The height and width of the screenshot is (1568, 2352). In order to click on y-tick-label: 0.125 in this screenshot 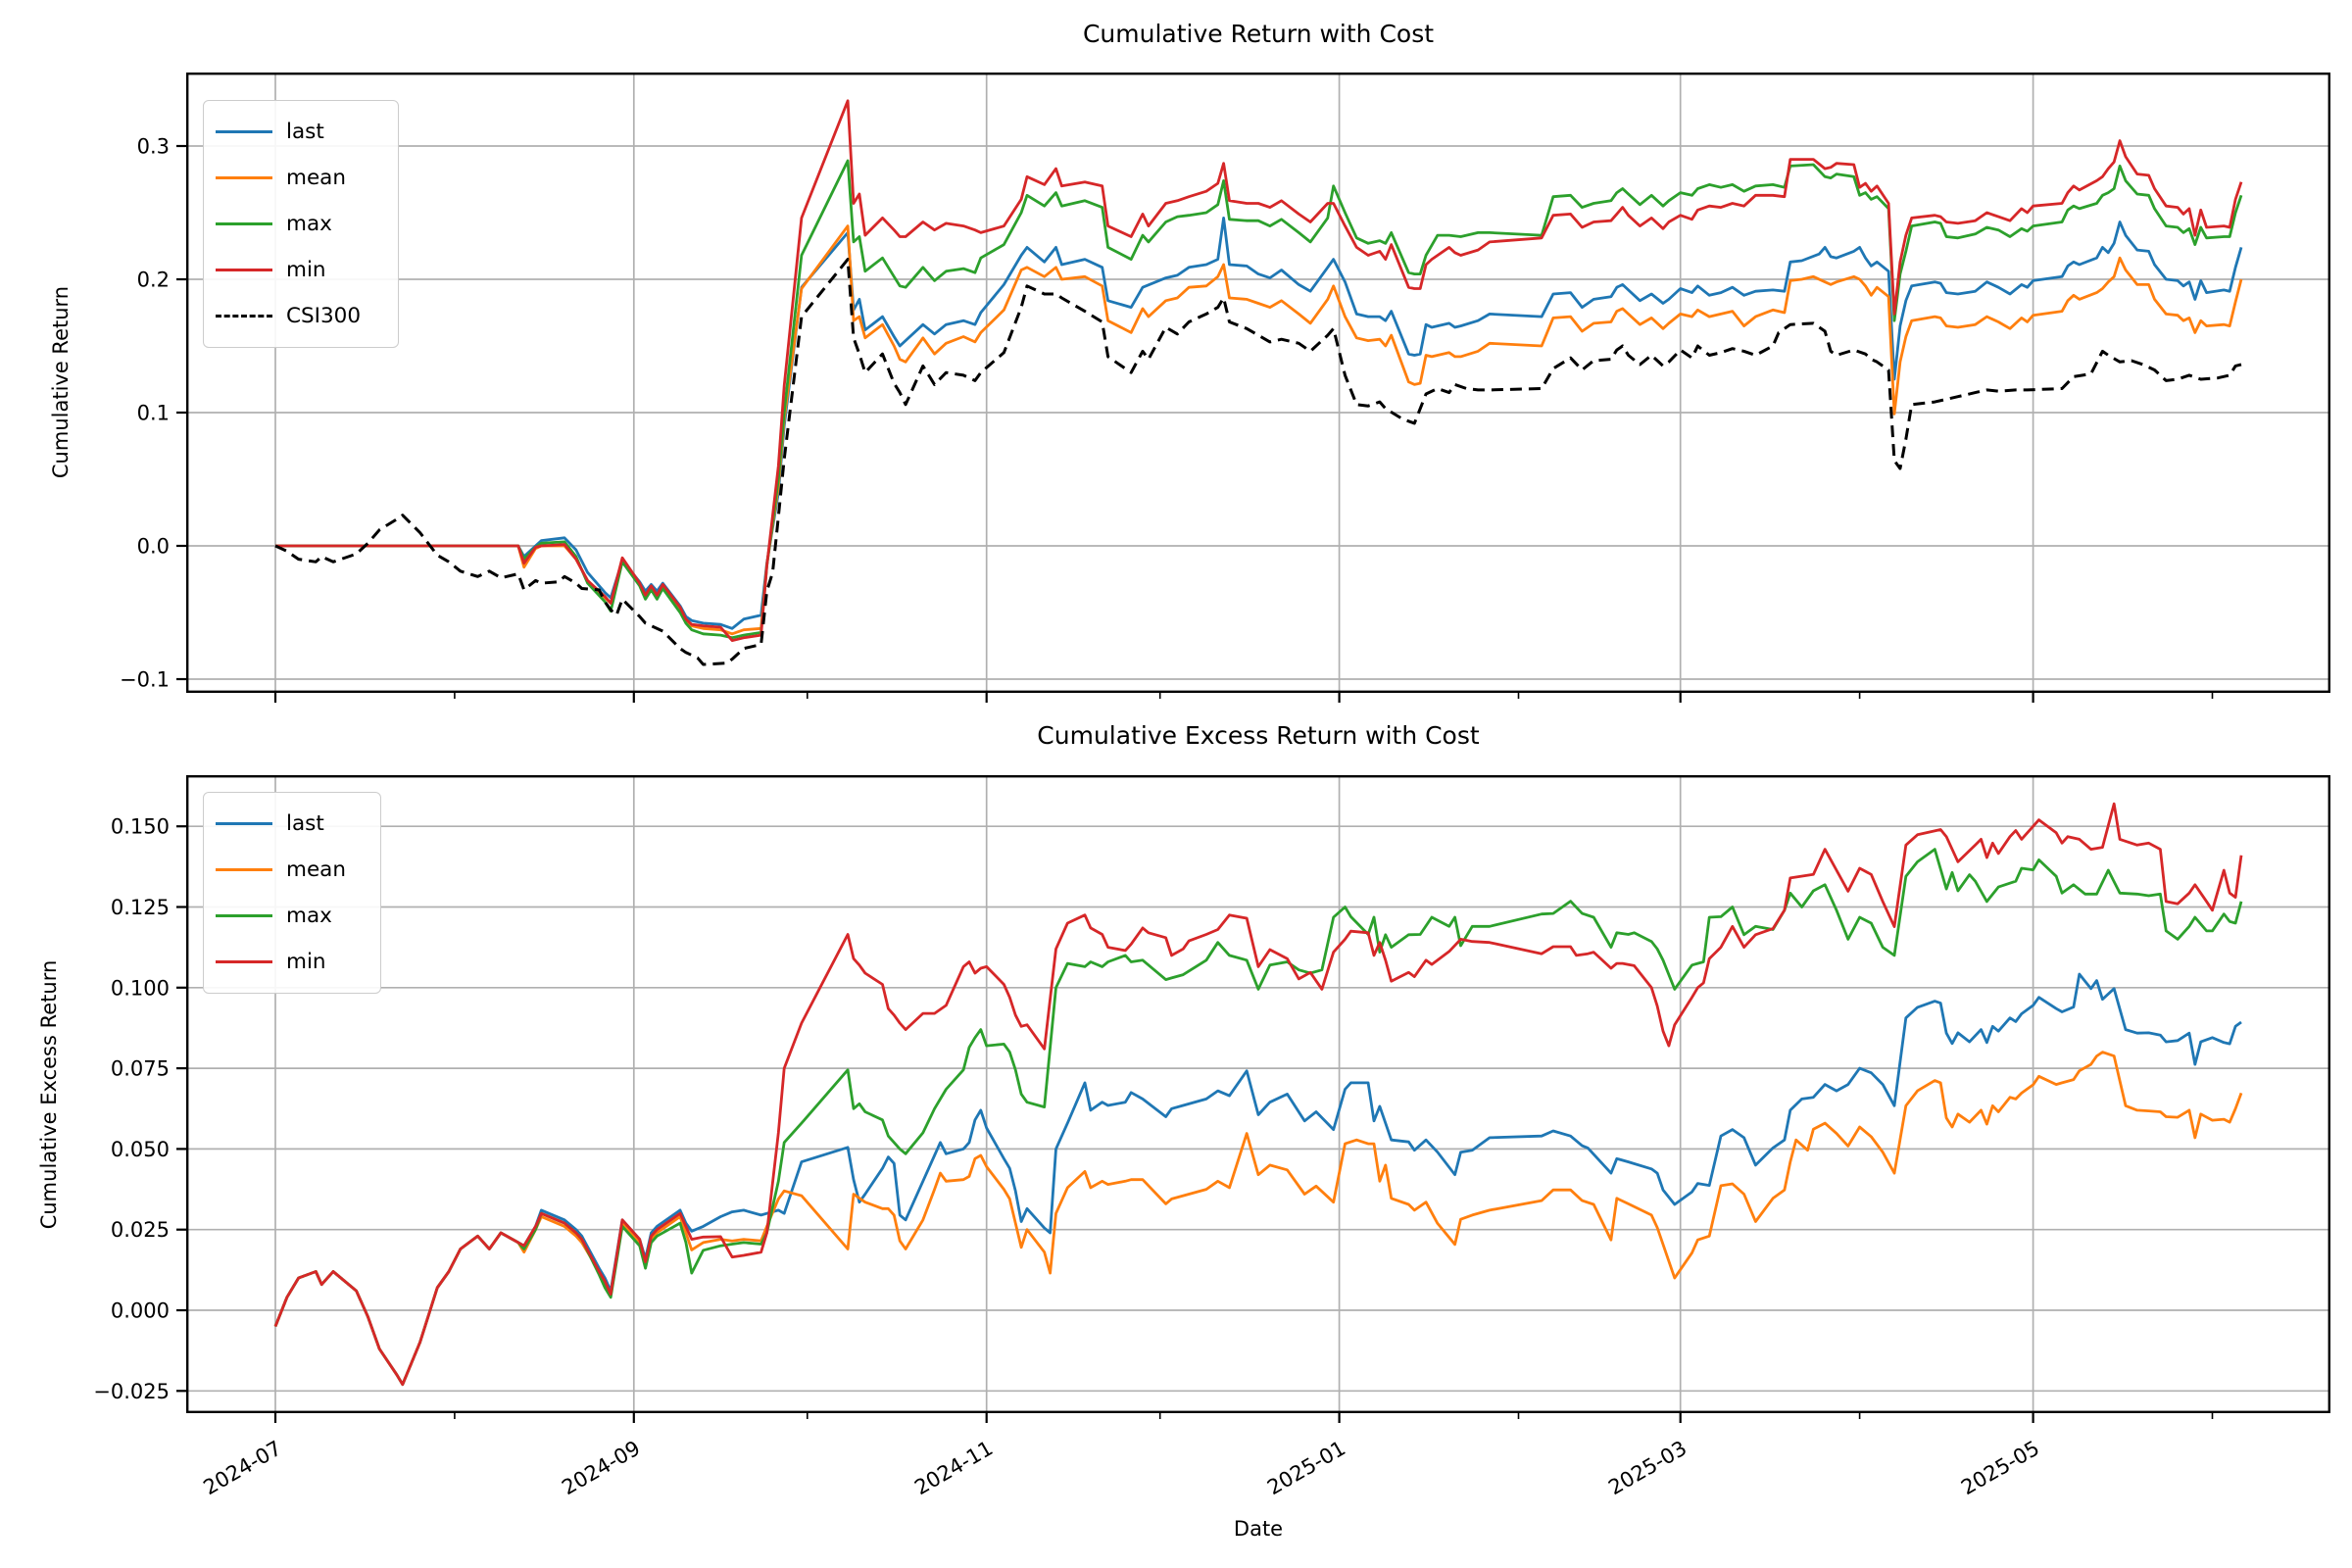, I will do `click(140, 907)`.